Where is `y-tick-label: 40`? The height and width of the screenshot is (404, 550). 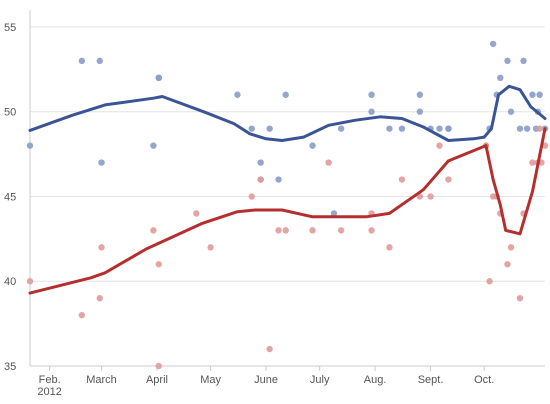 y-tick-label: 40 is located at coordinates (10, 282).